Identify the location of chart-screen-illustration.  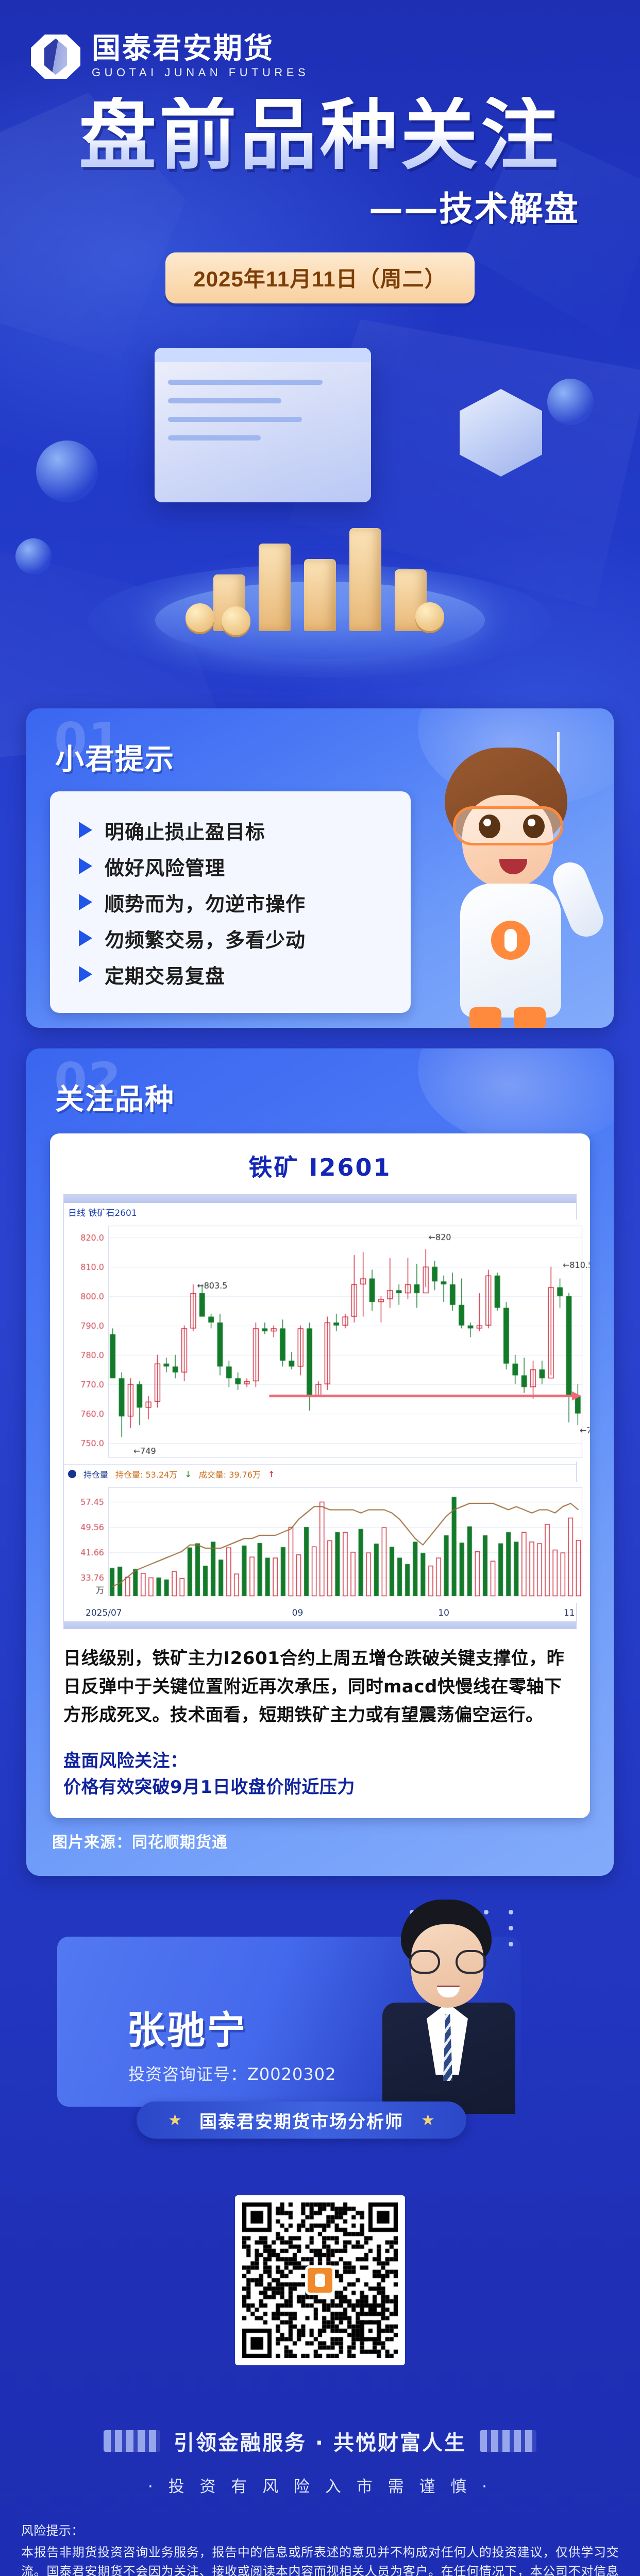
(263, 425).